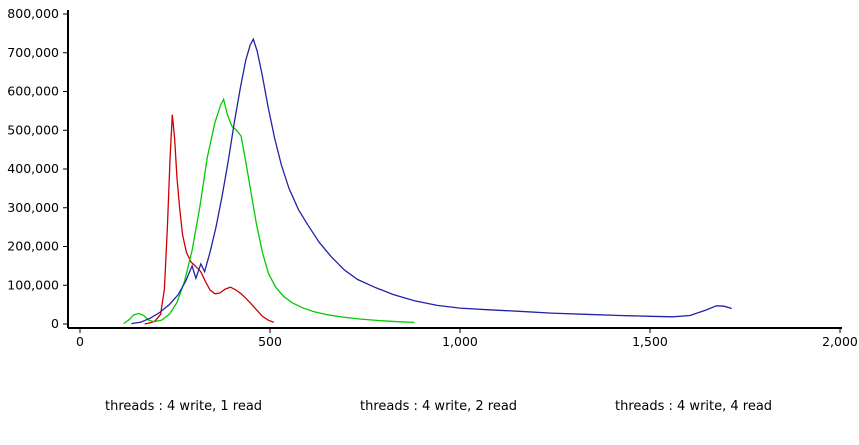 The width and height of the screenshot is (859, 445). What do you see at coordinates (460, 341) in the screenshot?
I see `svg-text: 1,000` at bounding box center [460, 341].